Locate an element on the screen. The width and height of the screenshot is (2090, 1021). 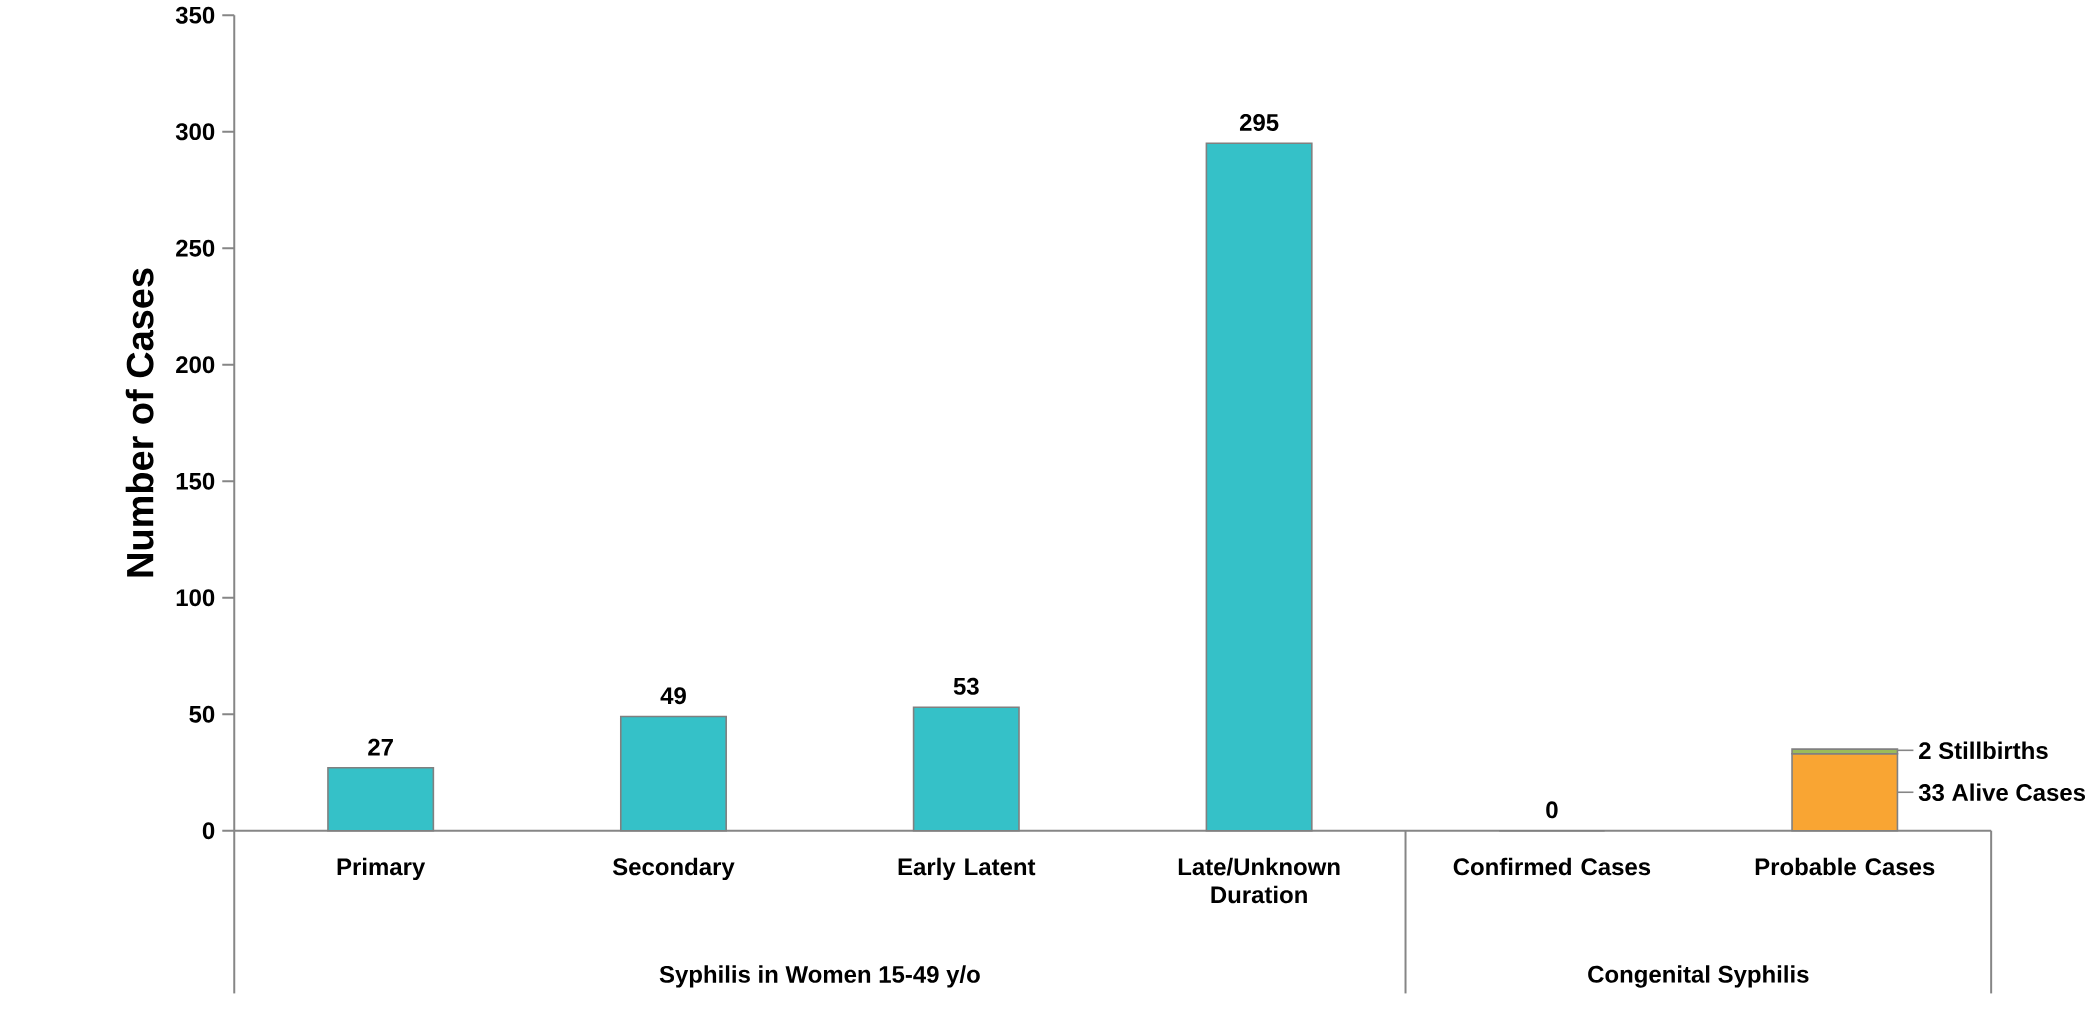
x-tick-label: Late/Unknown Duration is located at coordinates (1259, 880).